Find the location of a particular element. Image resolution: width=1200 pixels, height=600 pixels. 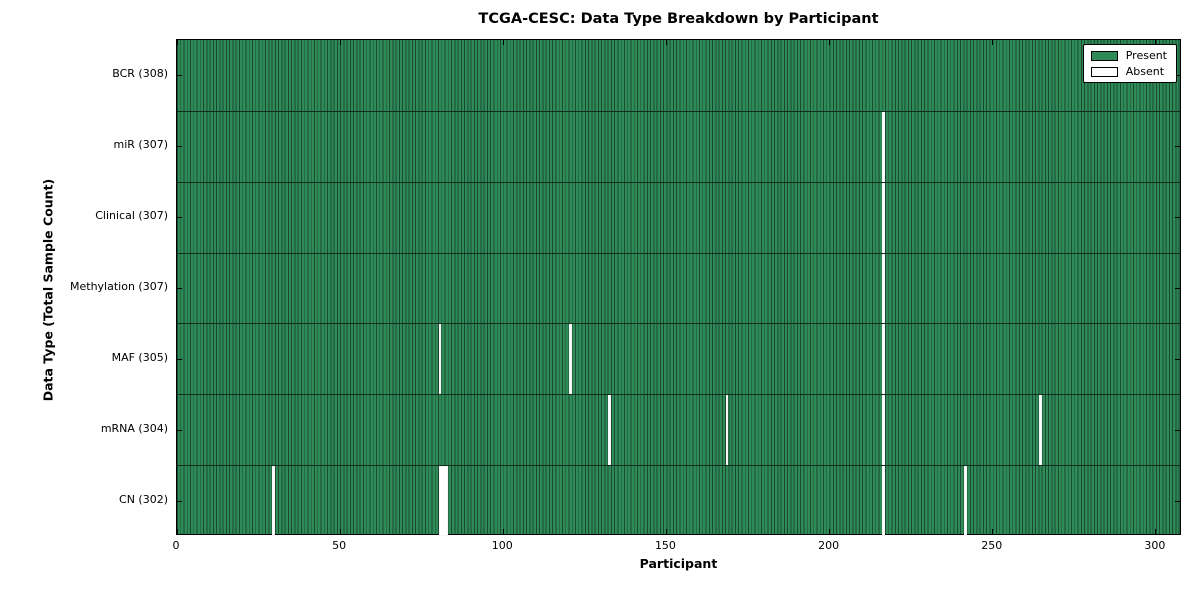

row-band-cn is located at coordinates (678, 500).